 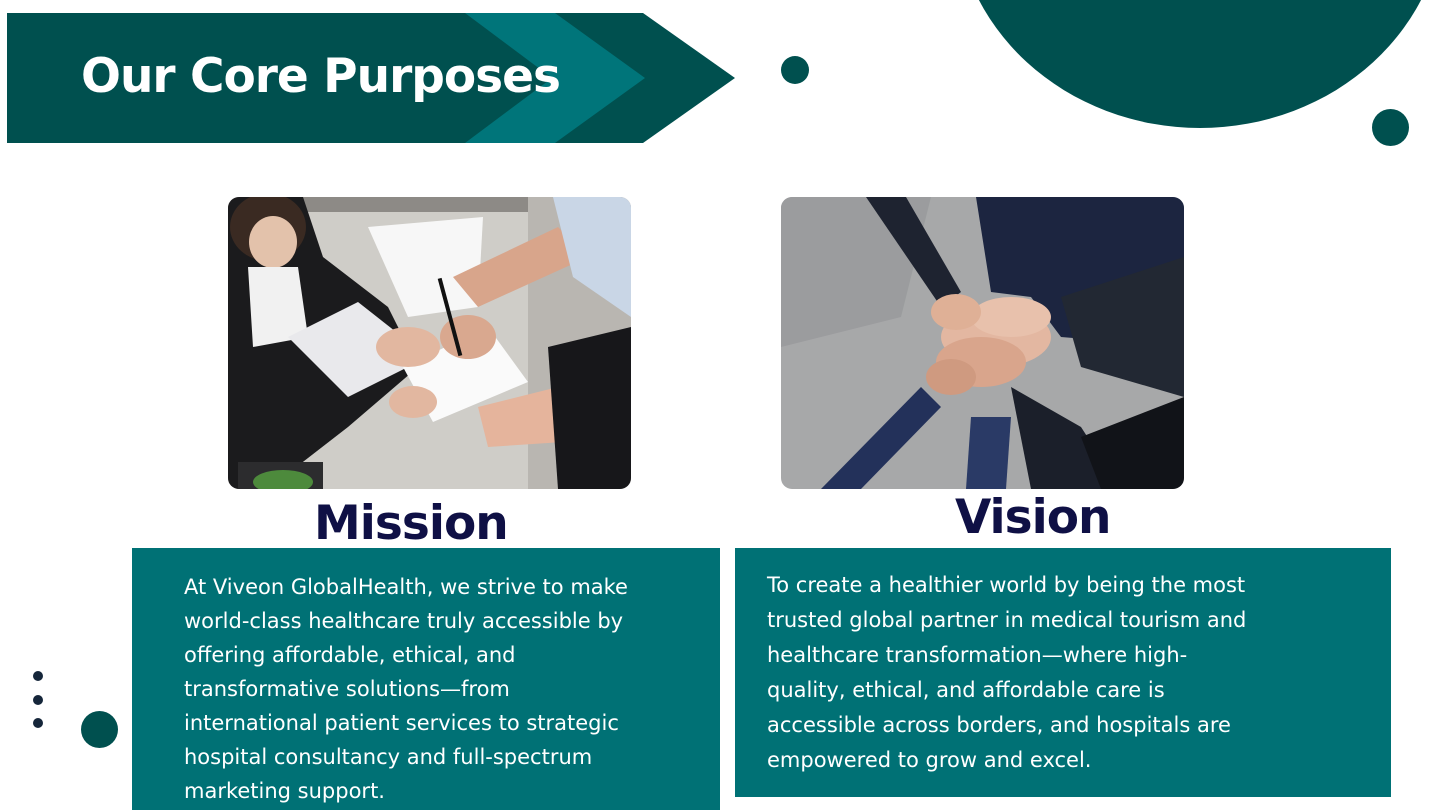 I want to click on vision-heading: Vision, so click(x=1033, y=517).